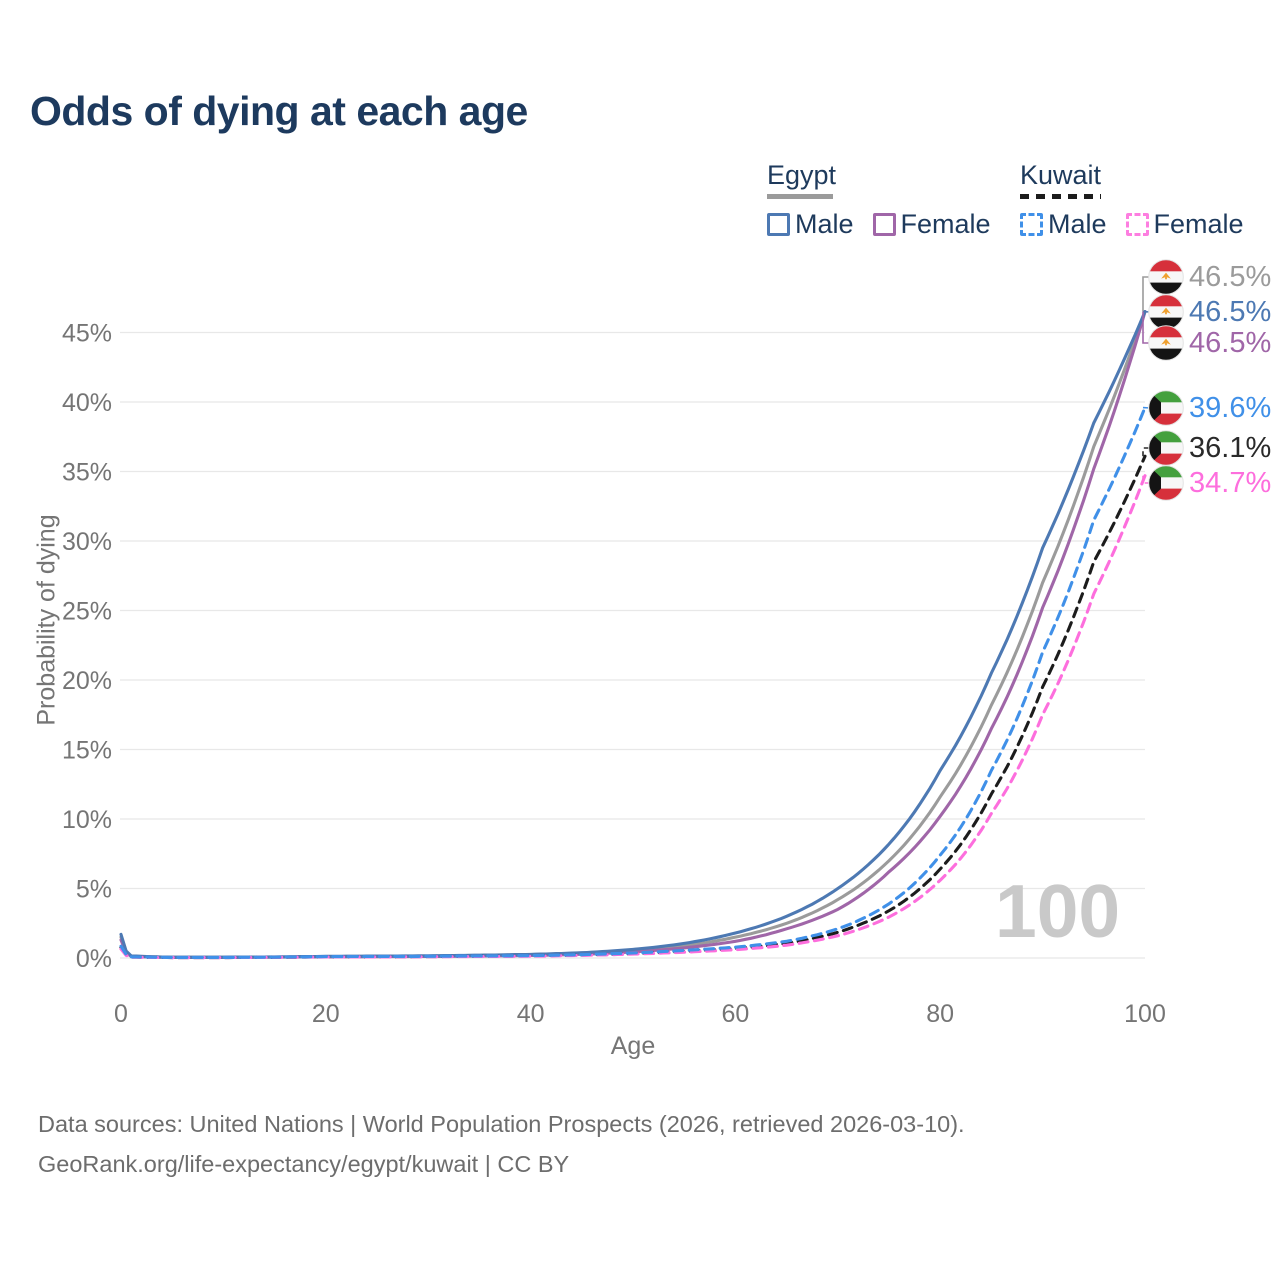 This screenshot has height=1280, width=1280. I want to click on legend-label-kuwait-female: Female, so click(1198, 224).